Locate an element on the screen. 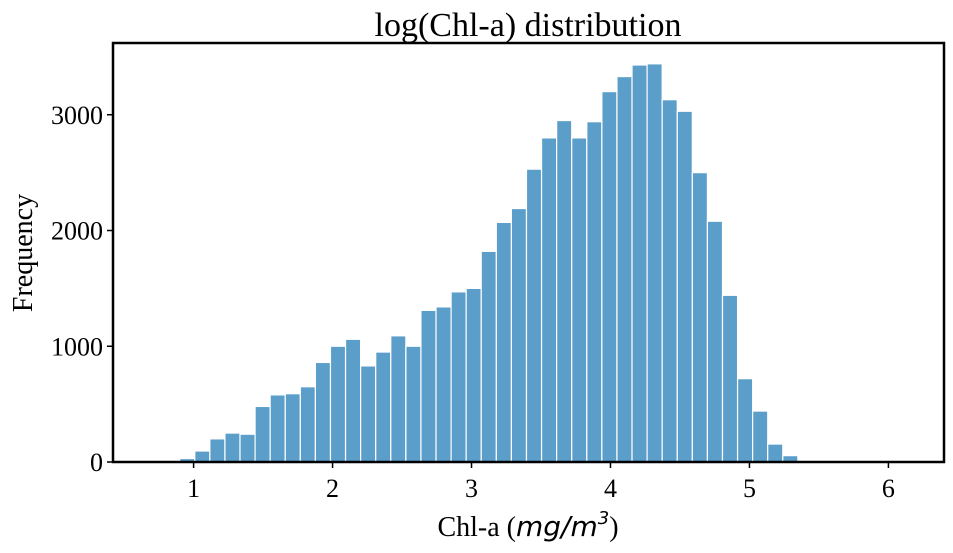 The image size is (953, 553). y-tick-label: 1000 is located at coordinates (77, 346).